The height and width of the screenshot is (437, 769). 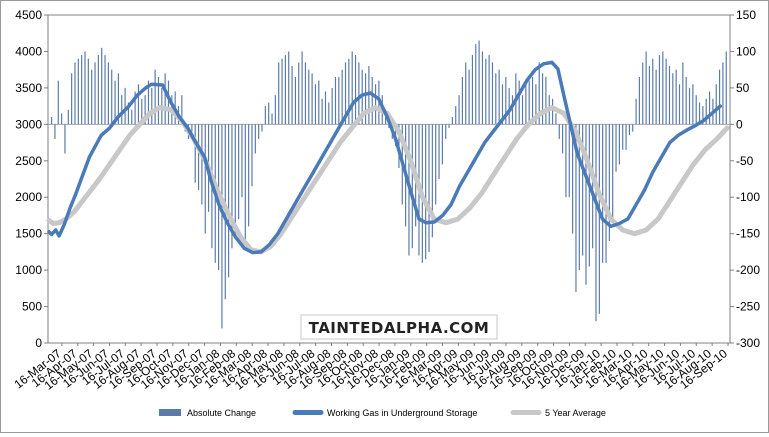 I want to click on y-left-tick-label: 4000, so click(x=28, y=51).